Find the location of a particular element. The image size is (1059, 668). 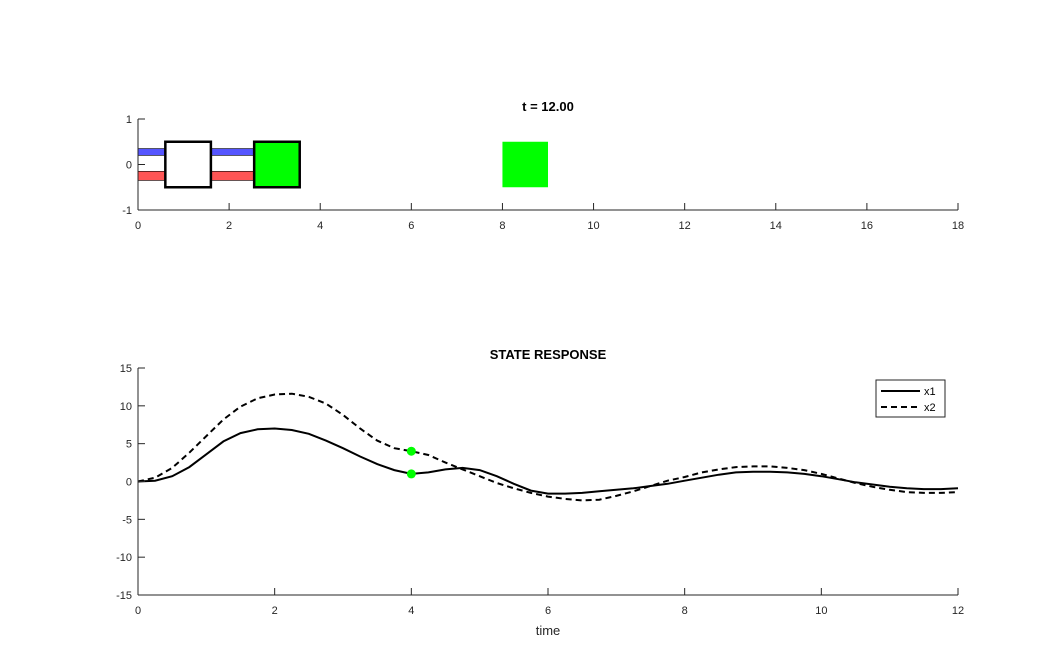

animation-title: t = 12.00 is located at coordinates (548, 106).